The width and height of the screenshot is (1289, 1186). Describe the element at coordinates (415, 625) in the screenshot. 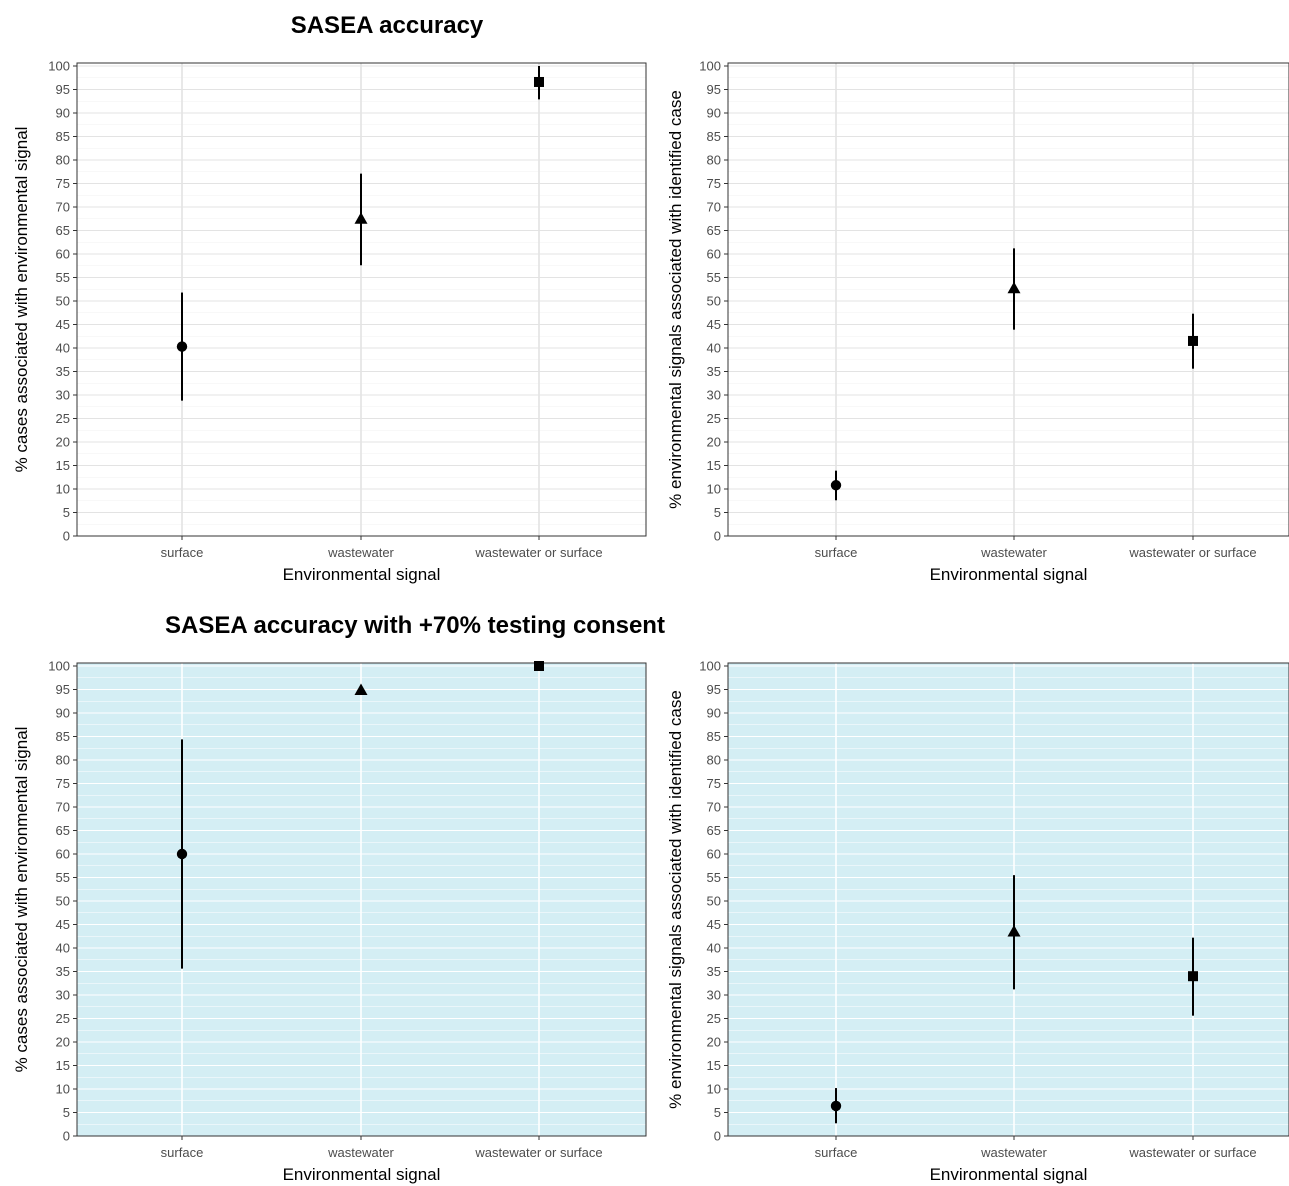

I see `section-title-bottom: SASEA accuracy with +70% testing consent` at that location.